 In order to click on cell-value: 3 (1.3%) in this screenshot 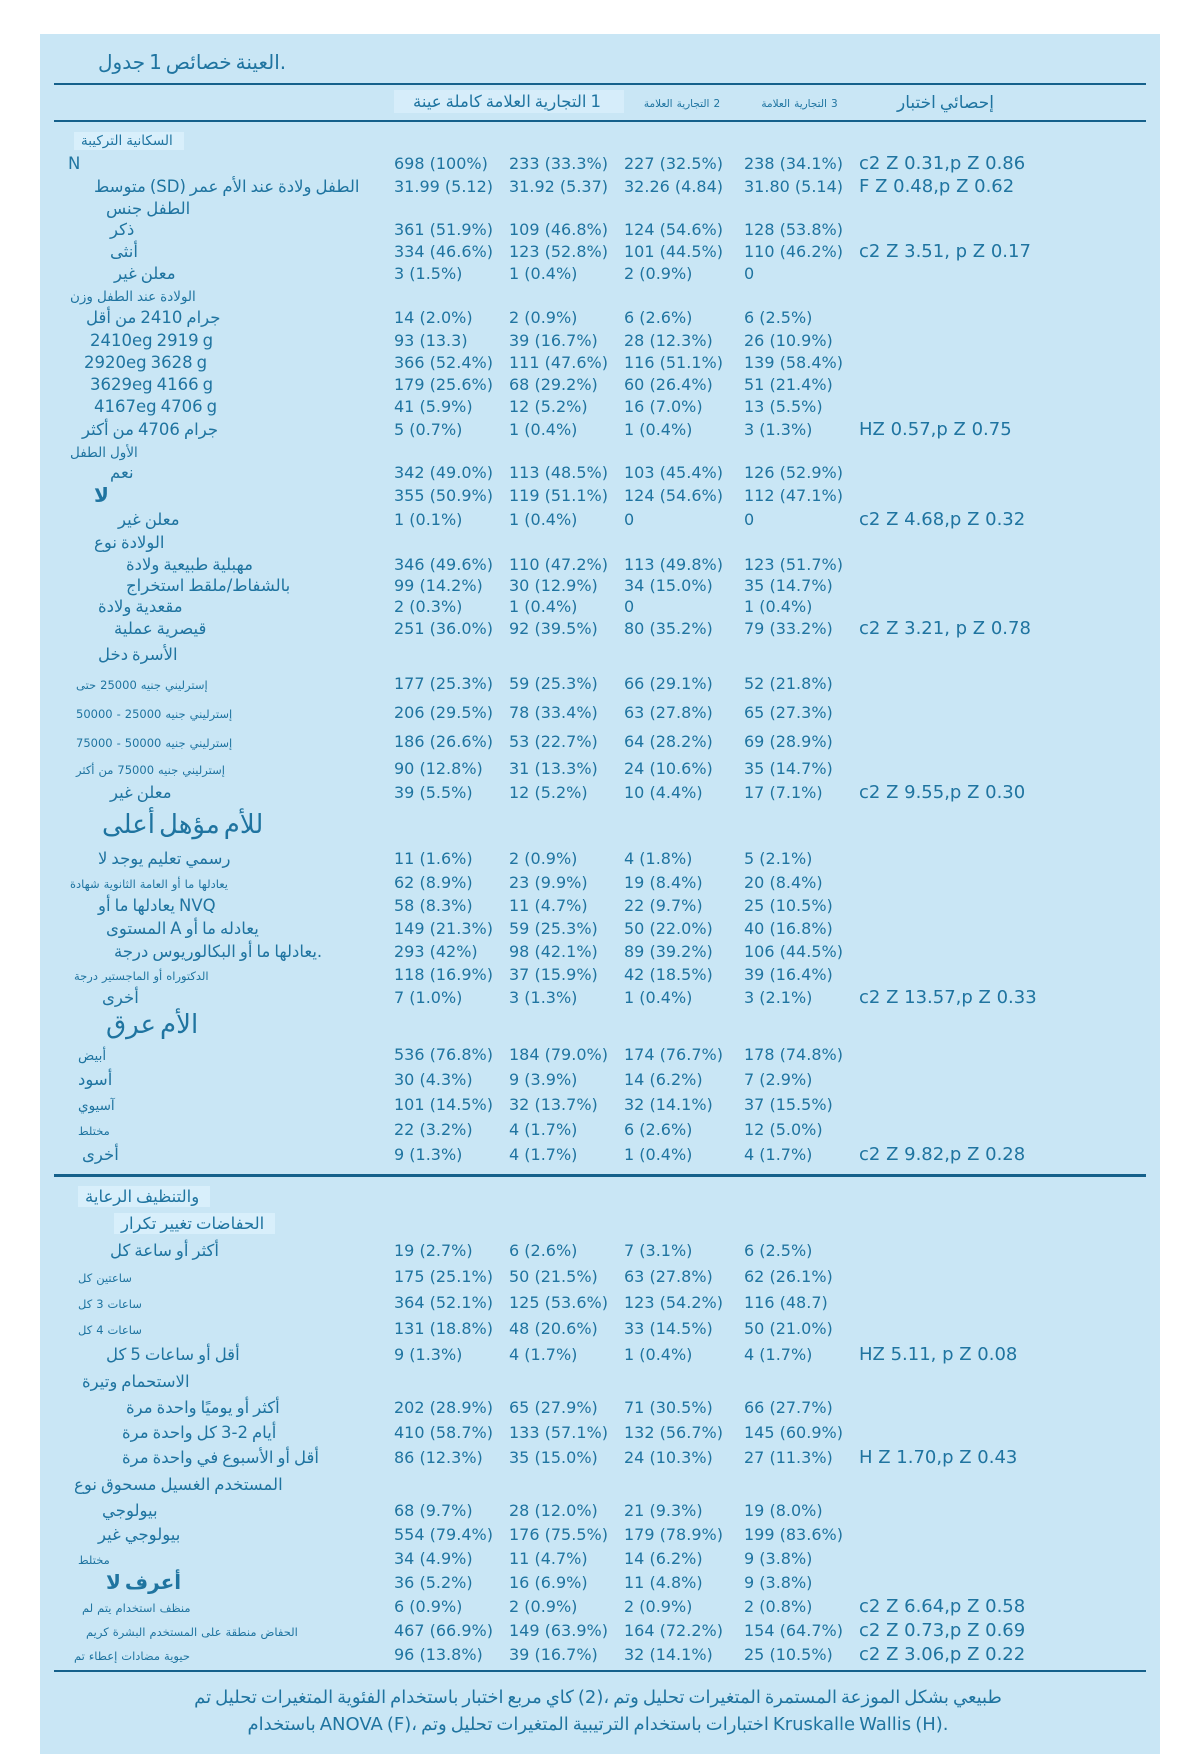, I will do `click(778, 429)`.